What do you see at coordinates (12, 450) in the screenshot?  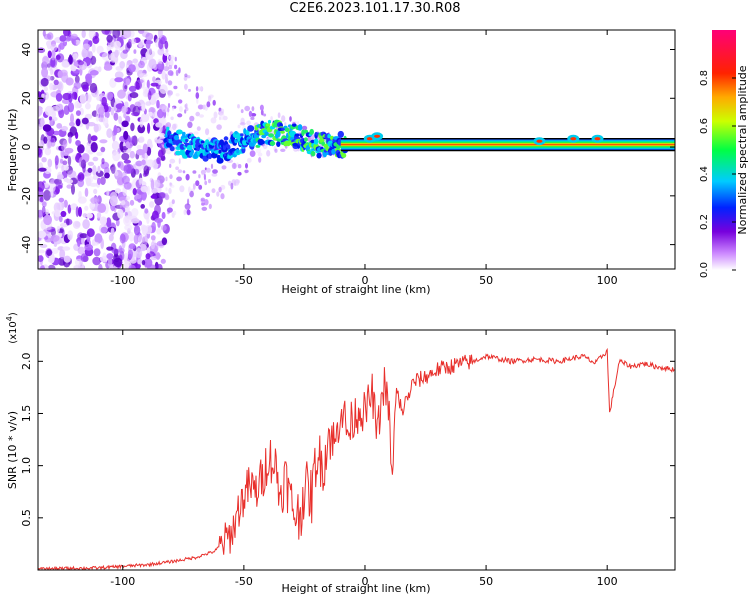 I see `snr-y-label: SNR (10 * v/v)` at bounding box center [12, 450].